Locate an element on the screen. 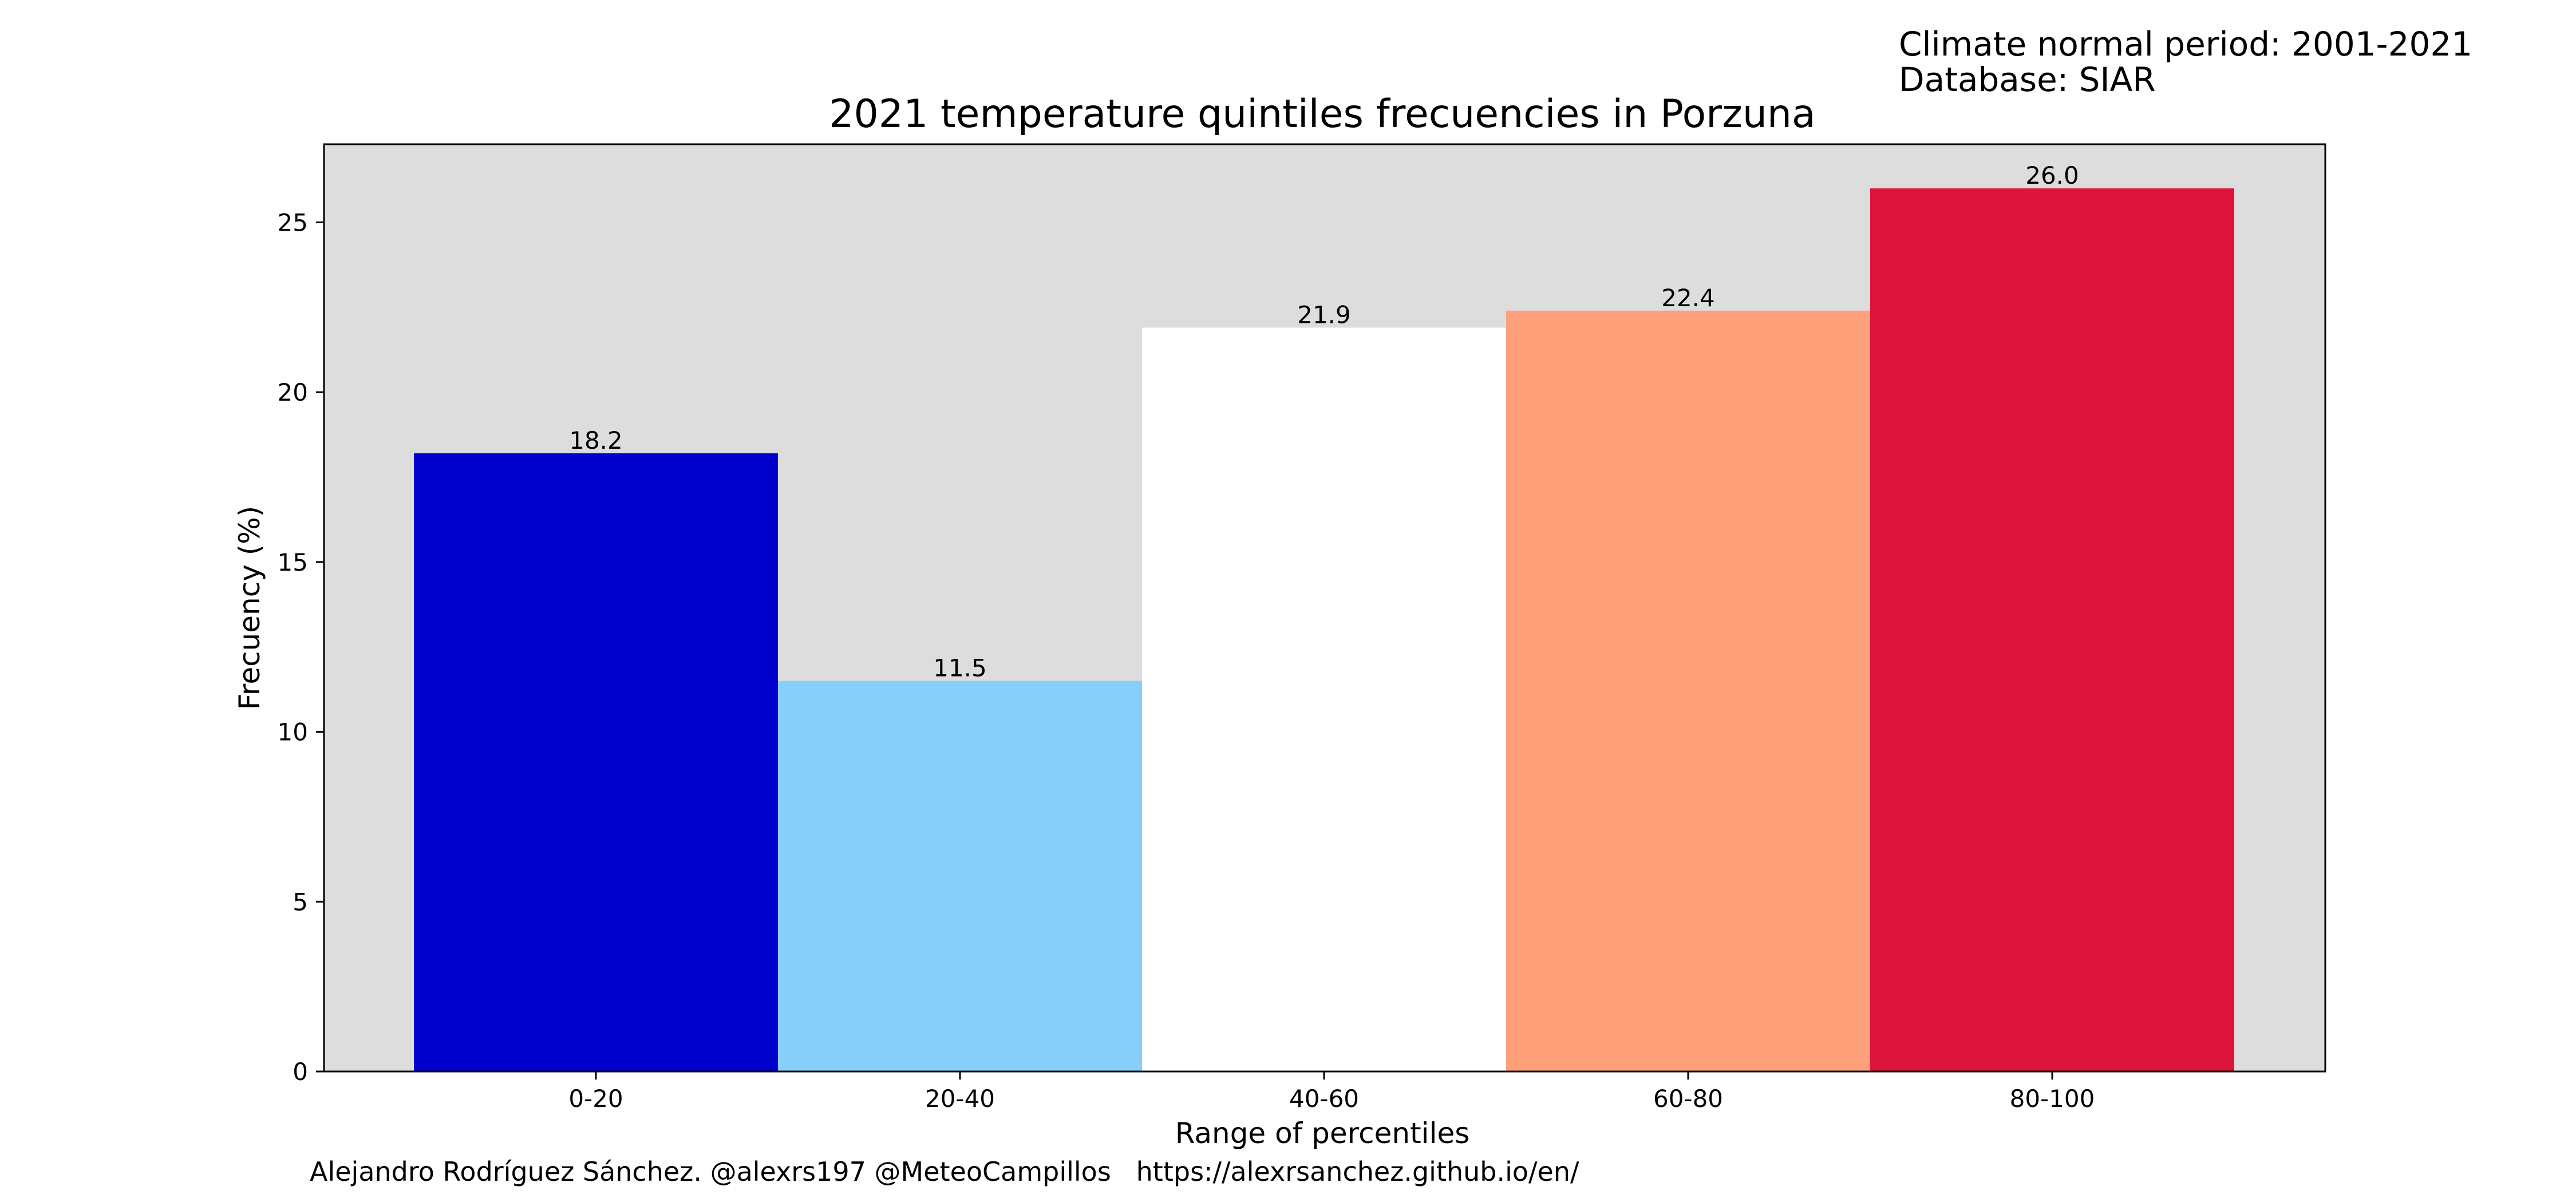  y-tick-label-0: 0 is located at coordinates (301, 1072).